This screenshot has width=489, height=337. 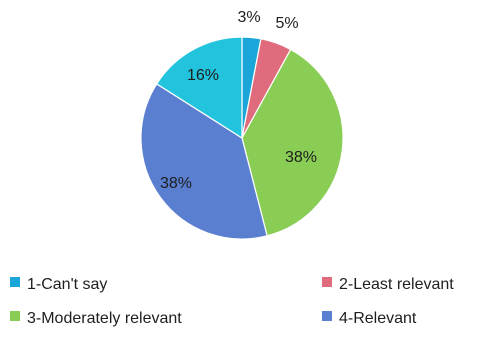 I want to click on legend-label-2: 2-Least relevant, so click(x=396, y=284).